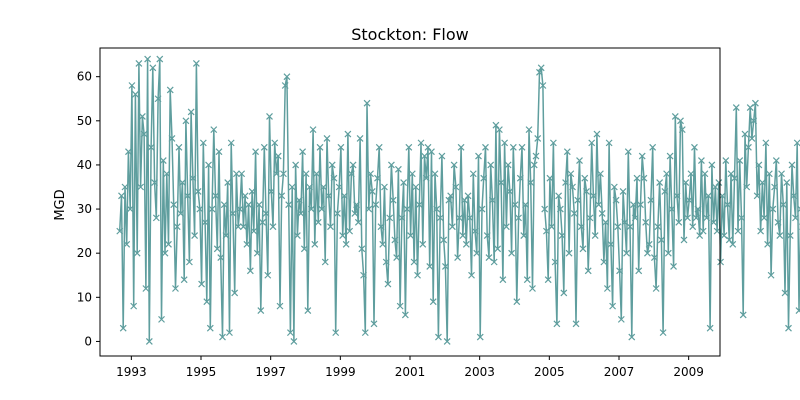 The width and height of the screenshot is (800, 400). What do you see at coordinates (409, 34) in the screenshot?
I see `chart-title: Stockton: Flow` at bounding box center [409, 34].